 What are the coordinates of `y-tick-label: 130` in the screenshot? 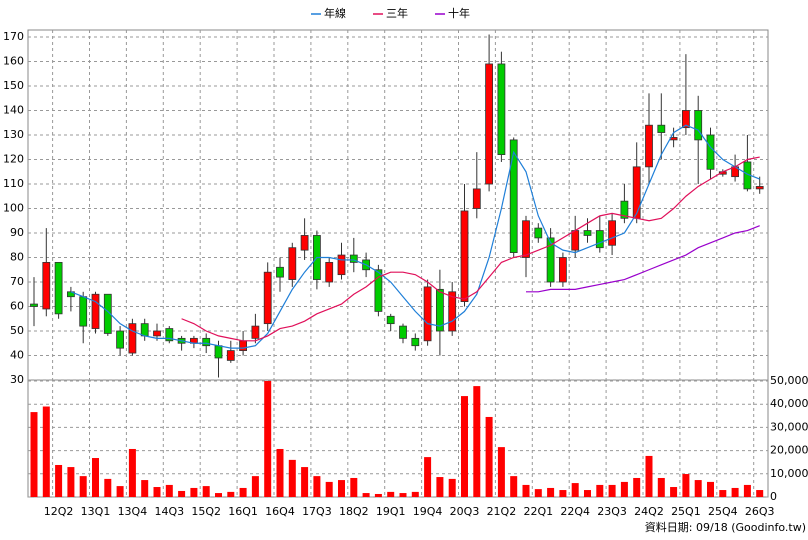 It's located at (13, 134).